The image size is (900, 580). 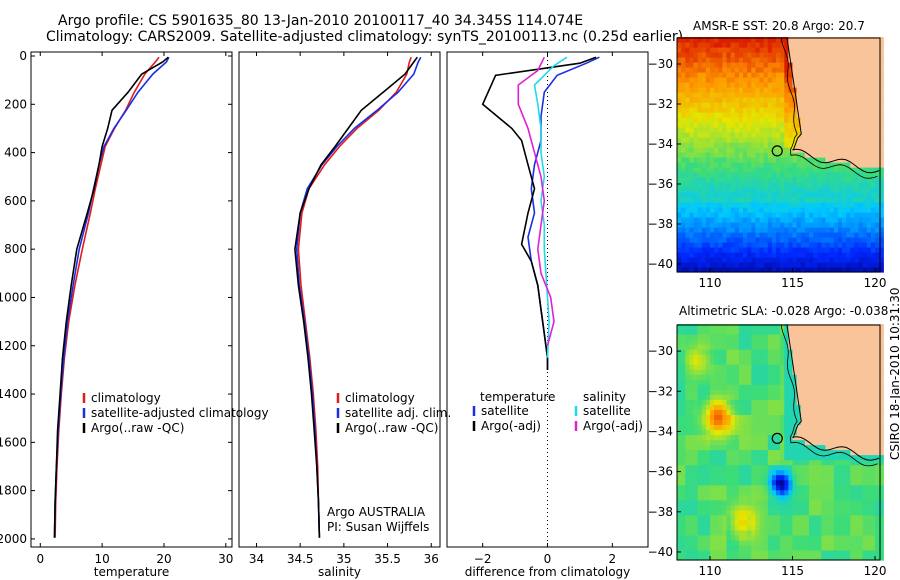 What do you see at coordinates (780, 442) in the screenshot?
I see `sla-map-field` at bounding box center [780, 442].